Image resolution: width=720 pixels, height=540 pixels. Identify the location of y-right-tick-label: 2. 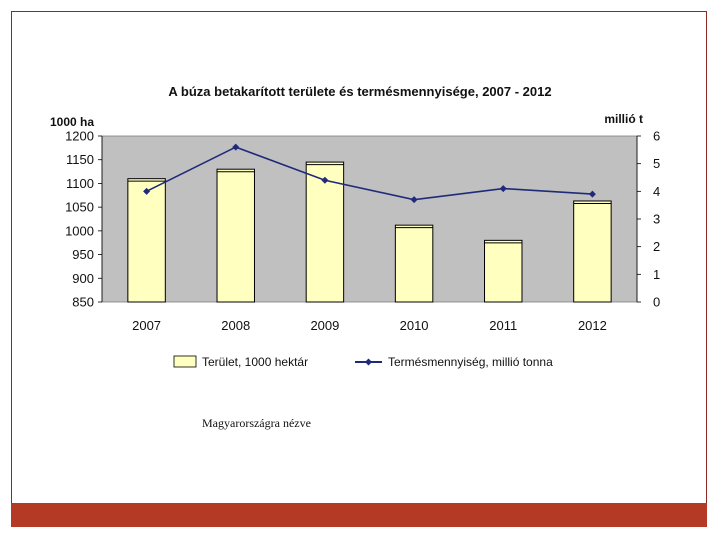
(656, 246).